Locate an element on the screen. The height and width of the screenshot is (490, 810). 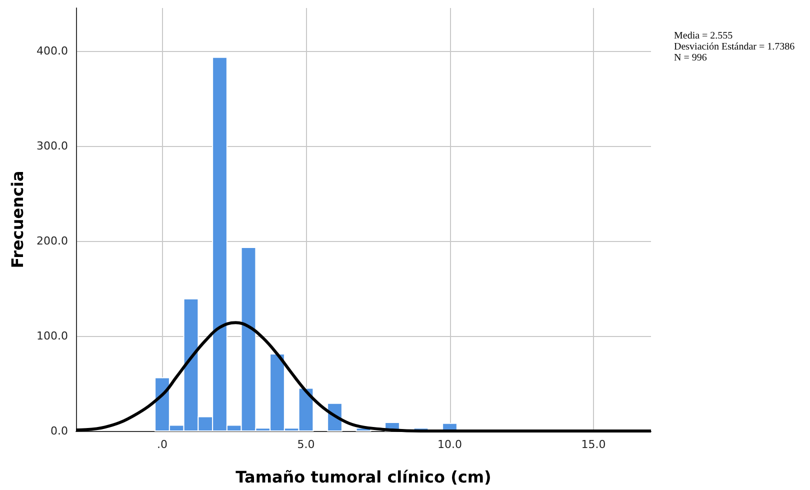
x-tick-label: 15.0 is located at coordinates (593, 444).